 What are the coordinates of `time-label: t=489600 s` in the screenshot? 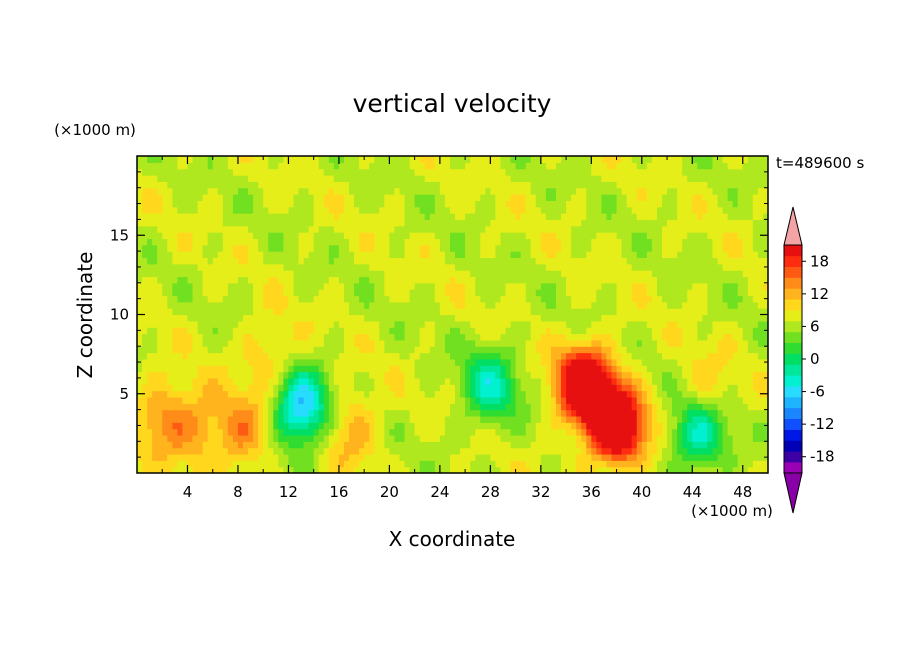 It's located at (820, 163).